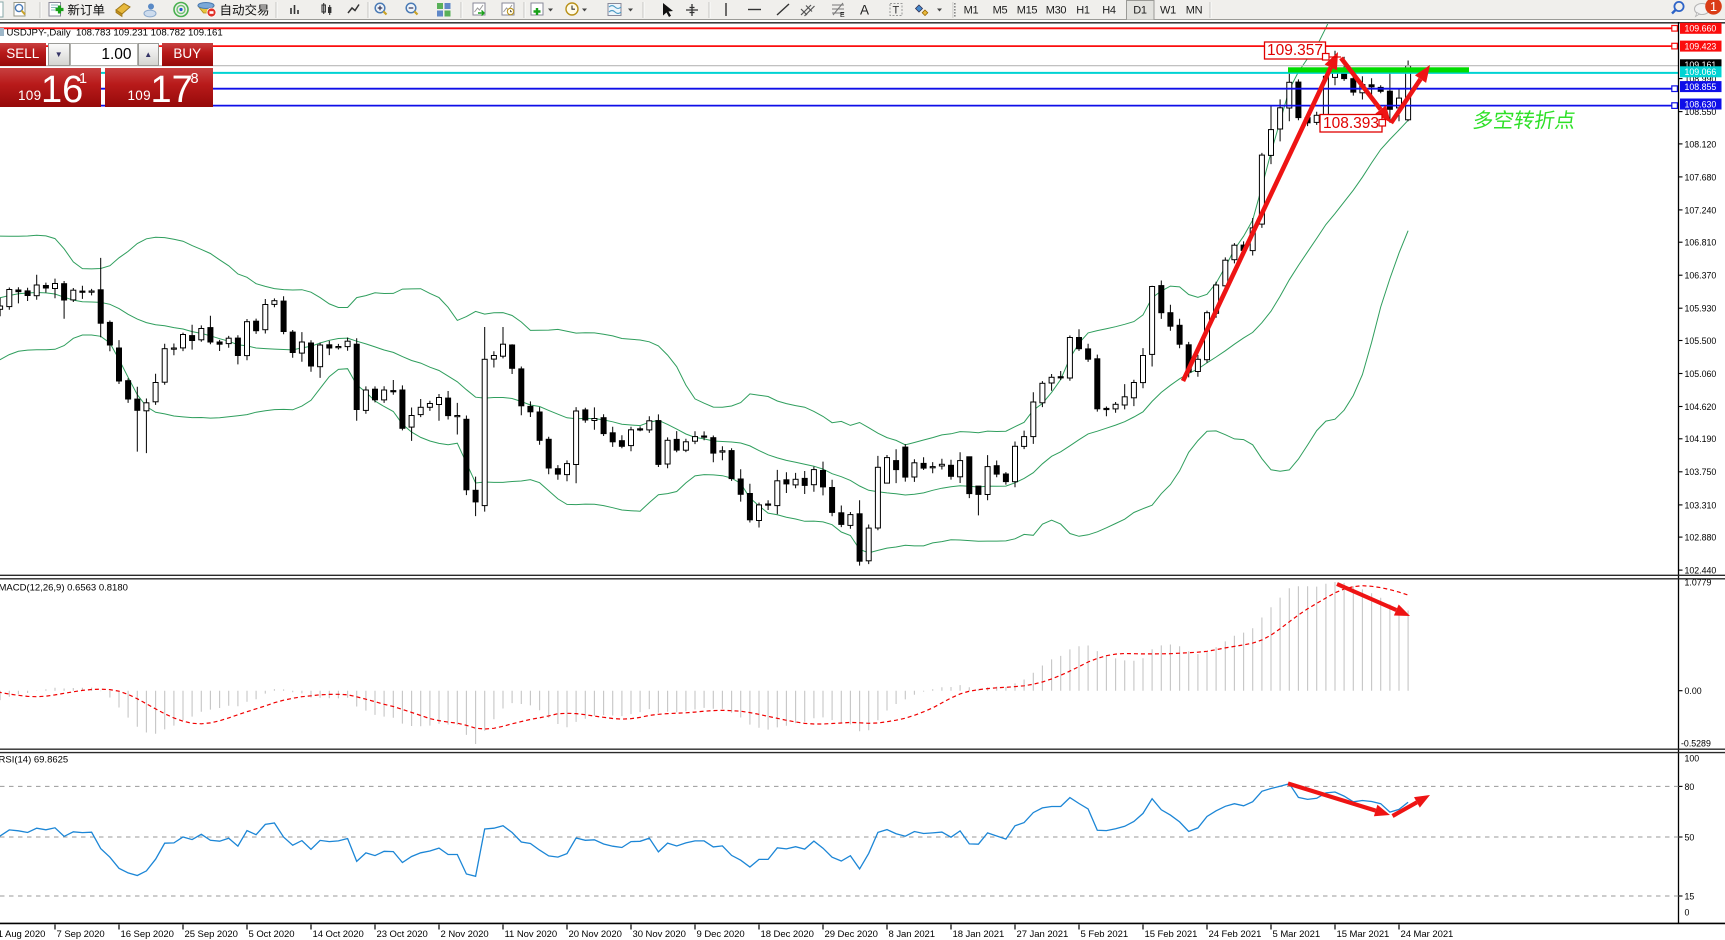 This screenshot has height=940, width=1725. I want to click on svg-text: 109.357, so click(1295, 50).